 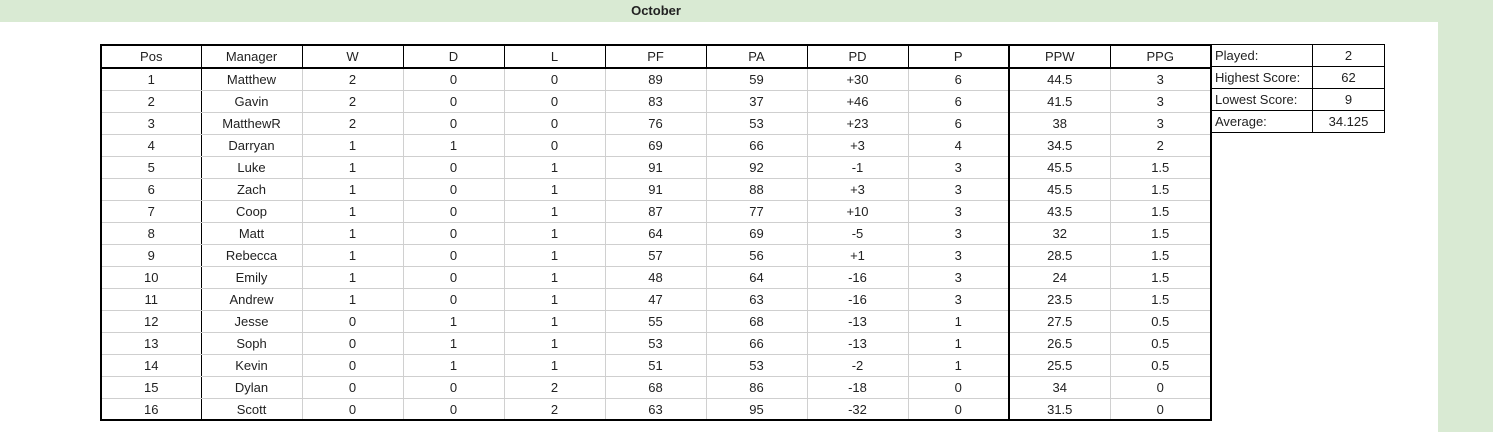 I want to click on cell-p: 4, so click(x=959, y=145).